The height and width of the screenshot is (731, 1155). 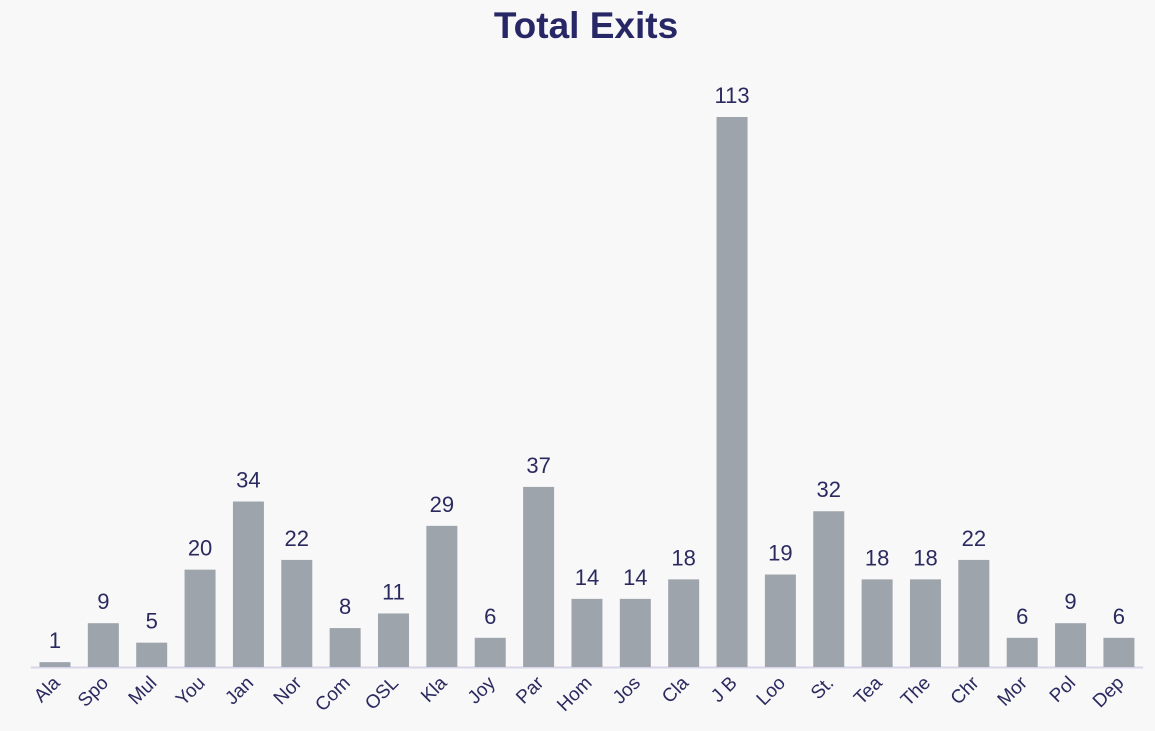 I want to click on value-label: 11, so click(x=393, y=591).